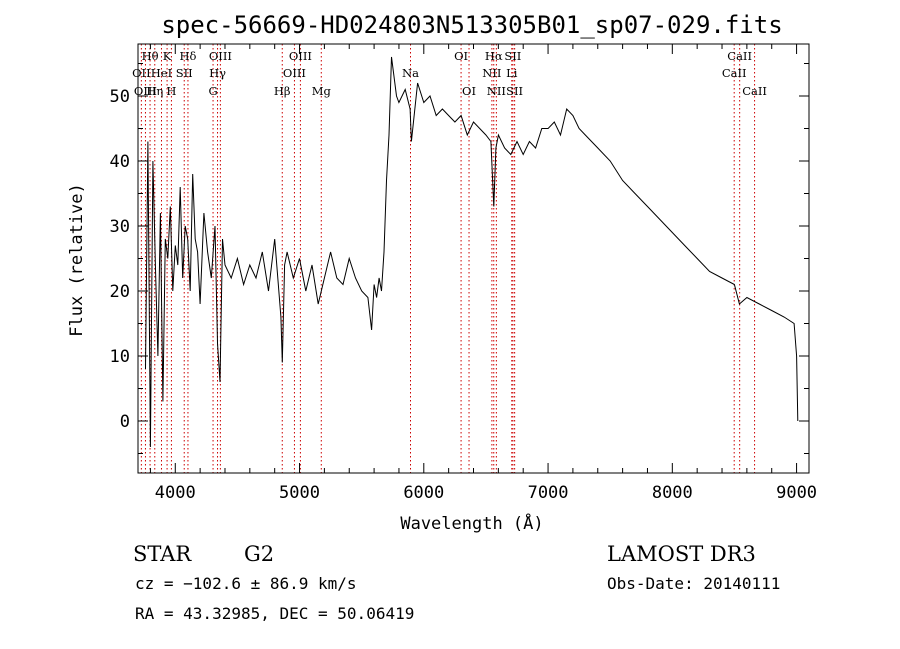 The image size is (900, 649). Describe the element at coordinates (120, 227) in the screenshot. I see `y-tick-label-3: 30` at that location.